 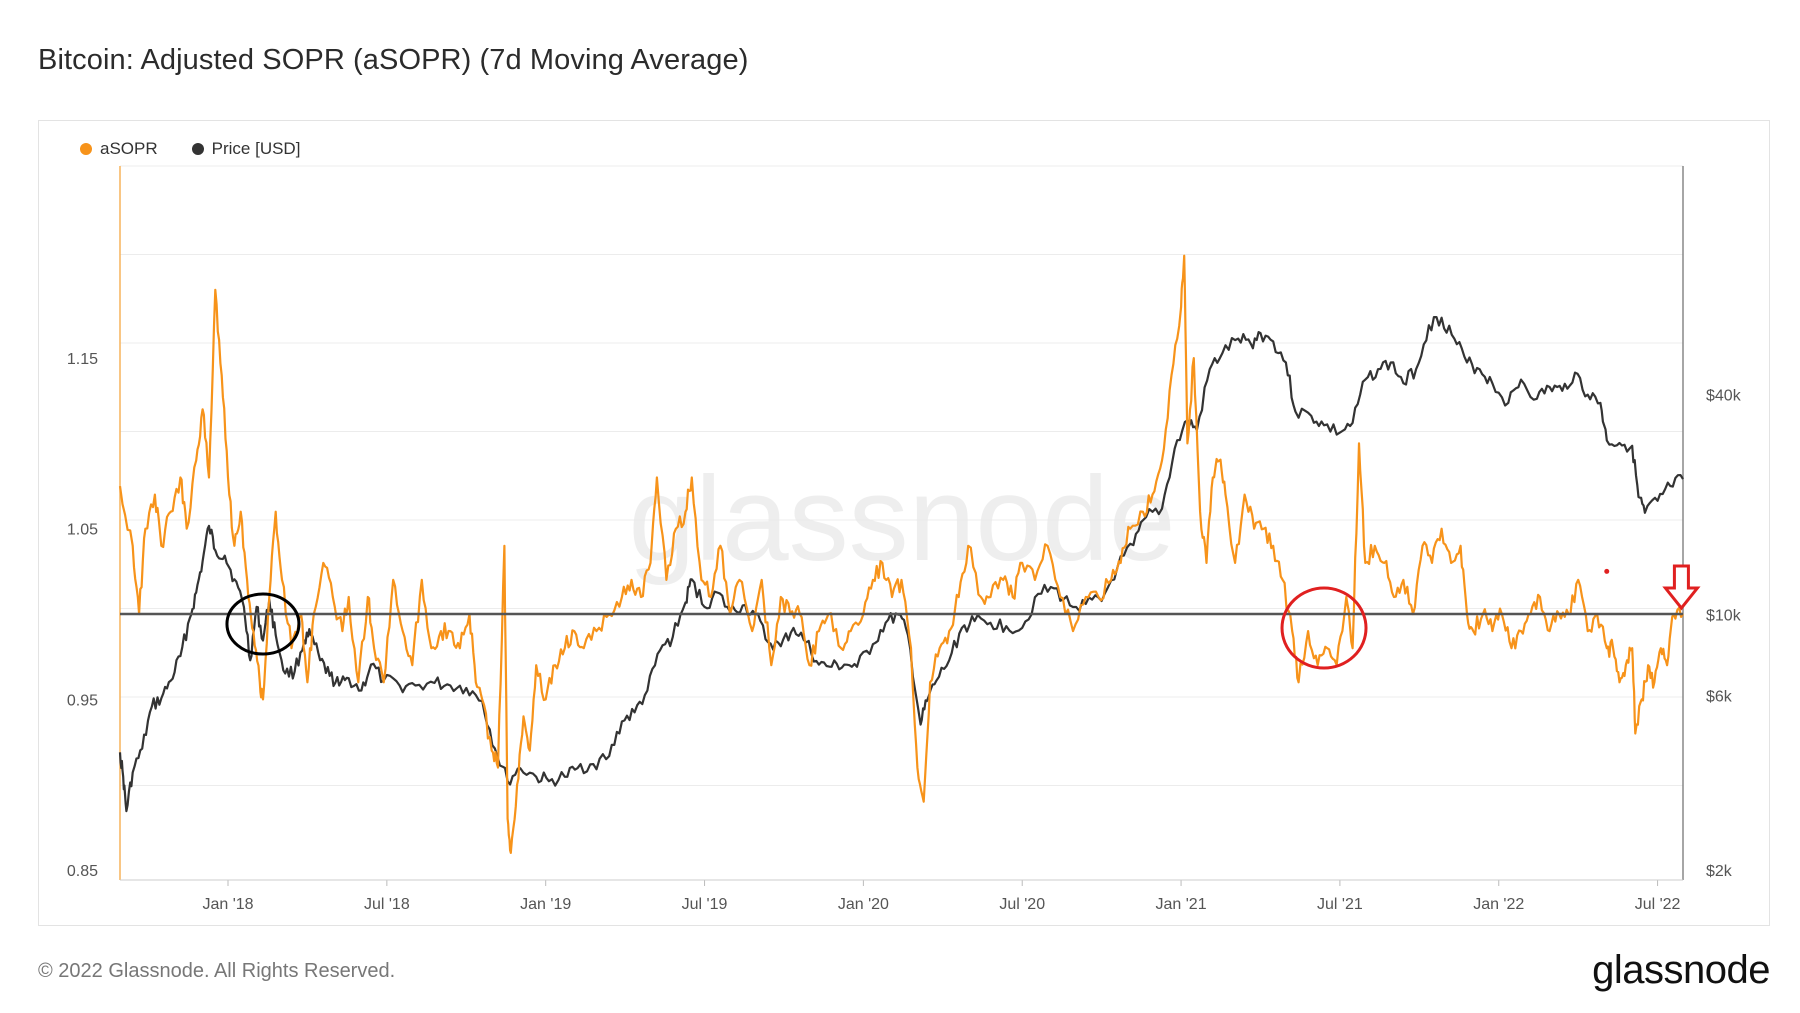 What do you see at coordinates (86, 149) in the screenshot?
I see `legend-dot-asopr` at bounding box center [86, 149].